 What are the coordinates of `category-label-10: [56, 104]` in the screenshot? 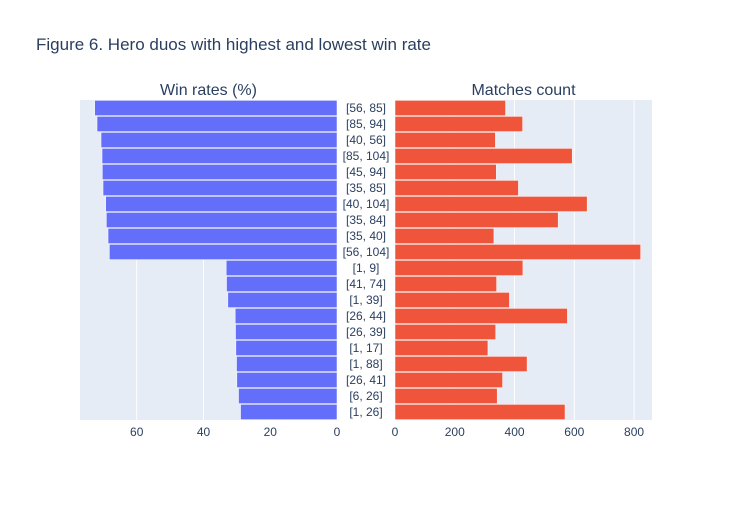 It's located at (366, 252).